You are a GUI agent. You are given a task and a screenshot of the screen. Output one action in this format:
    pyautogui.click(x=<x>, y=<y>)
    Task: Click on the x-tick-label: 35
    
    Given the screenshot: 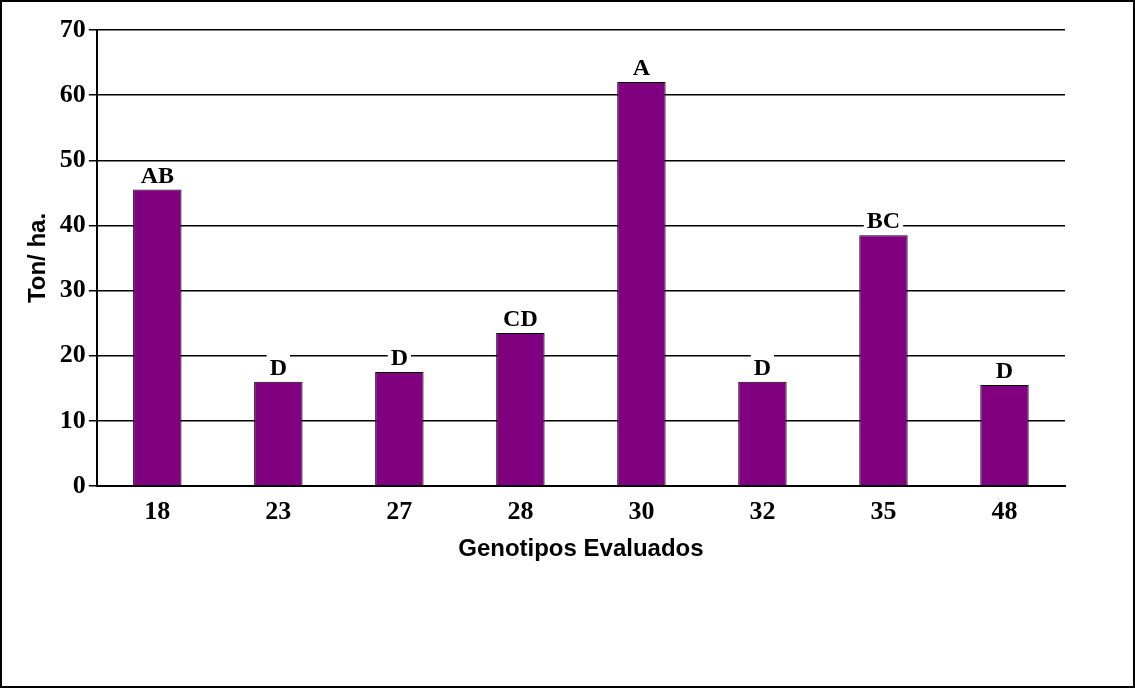 What is the action you would take?
    pyautogui.click(x=883, y=511)
    